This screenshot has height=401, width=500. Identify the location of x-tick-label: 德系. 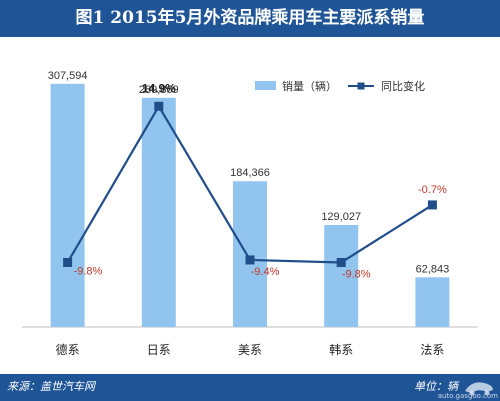
(68, 349).